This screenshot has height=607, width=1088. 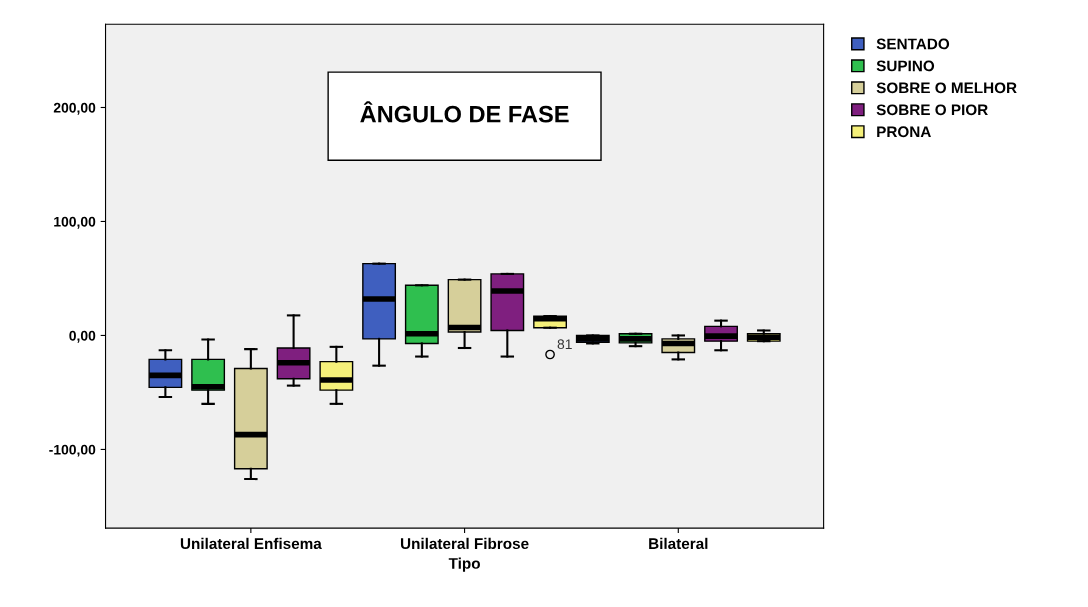 I want to click on y-tick-label: 0,00, so click(x=82, y=336).